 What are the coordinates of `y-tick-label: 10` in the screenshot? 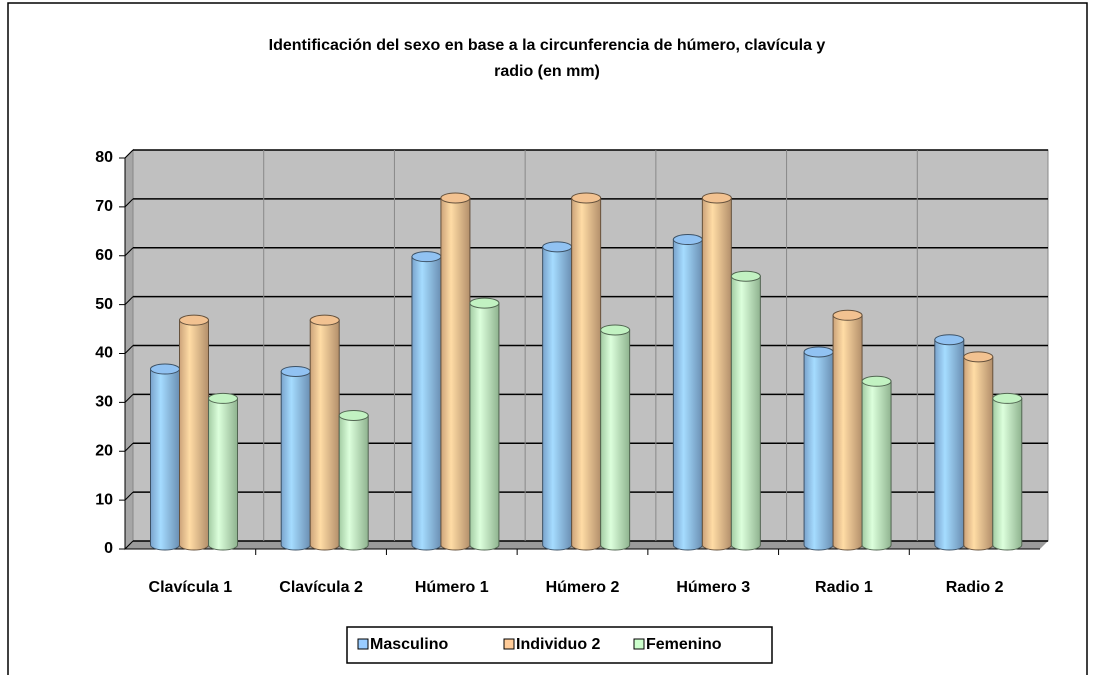 It's located at (104, 499).